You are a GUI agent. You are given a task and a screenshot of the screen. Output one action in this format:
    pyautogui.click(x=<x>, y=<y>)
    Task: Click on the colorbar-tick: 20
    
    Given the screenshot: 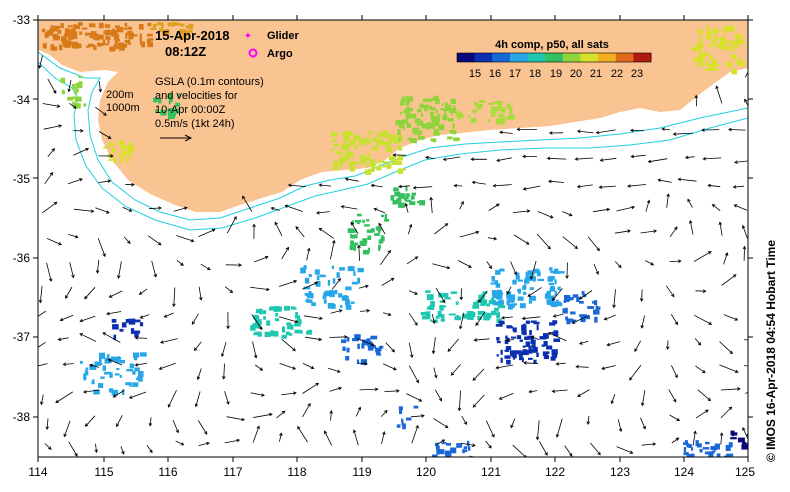 What is the action you would take?
    pyautogui.click(x=576, y=74)
    